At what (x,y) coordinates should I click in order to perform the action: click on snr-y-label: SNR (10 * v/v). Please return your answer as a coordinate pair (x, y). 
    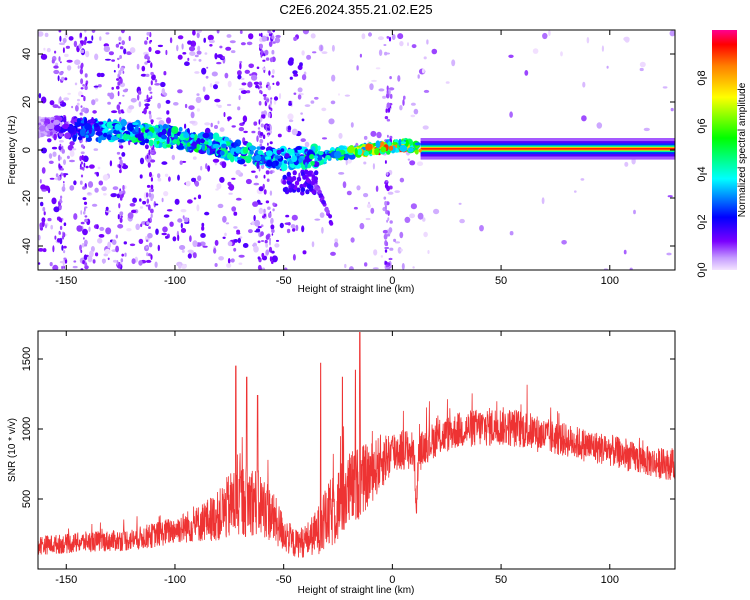
    Looking at the image, I should click on (12, 450).